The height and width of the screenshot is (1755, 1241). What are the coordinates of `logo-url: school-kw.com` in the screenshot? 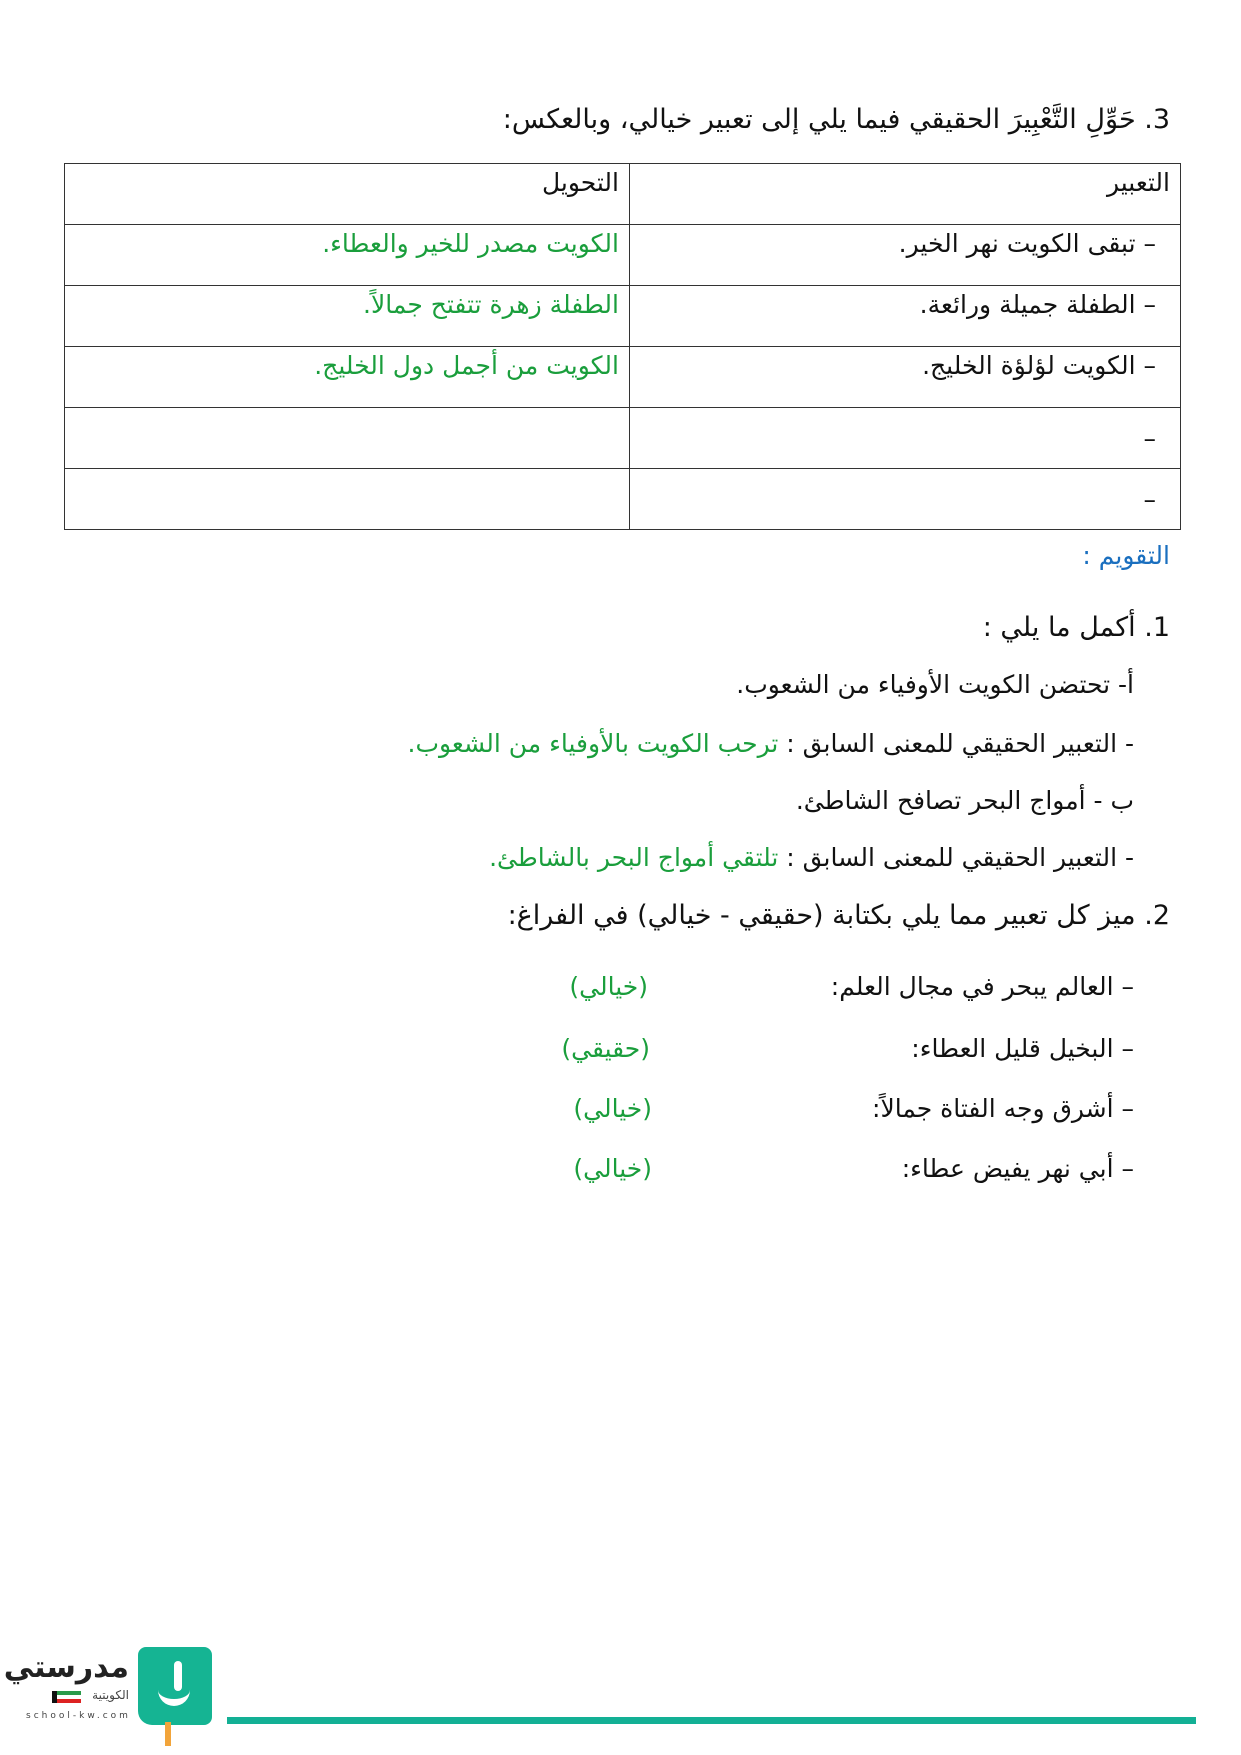 It's located at (78, 1716).